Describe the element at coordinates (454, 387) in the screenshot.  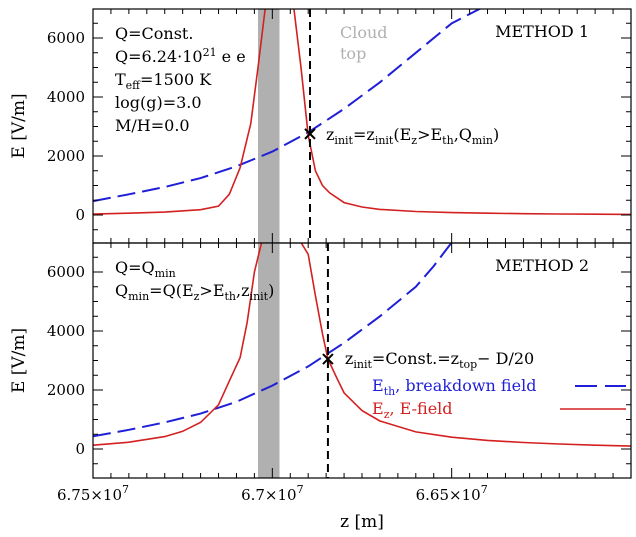
I see `legend-label: Eth, breakdown field` at that location.